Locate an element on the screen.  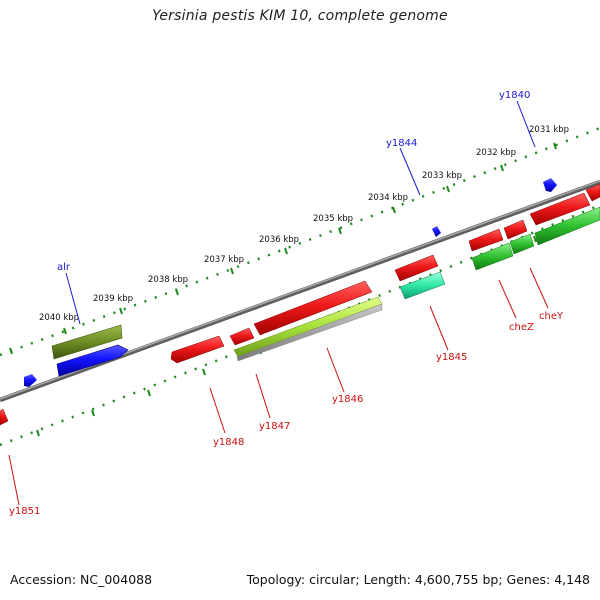
kbp-label-2034: 2034 kbp is located at coordinates (388, 198).